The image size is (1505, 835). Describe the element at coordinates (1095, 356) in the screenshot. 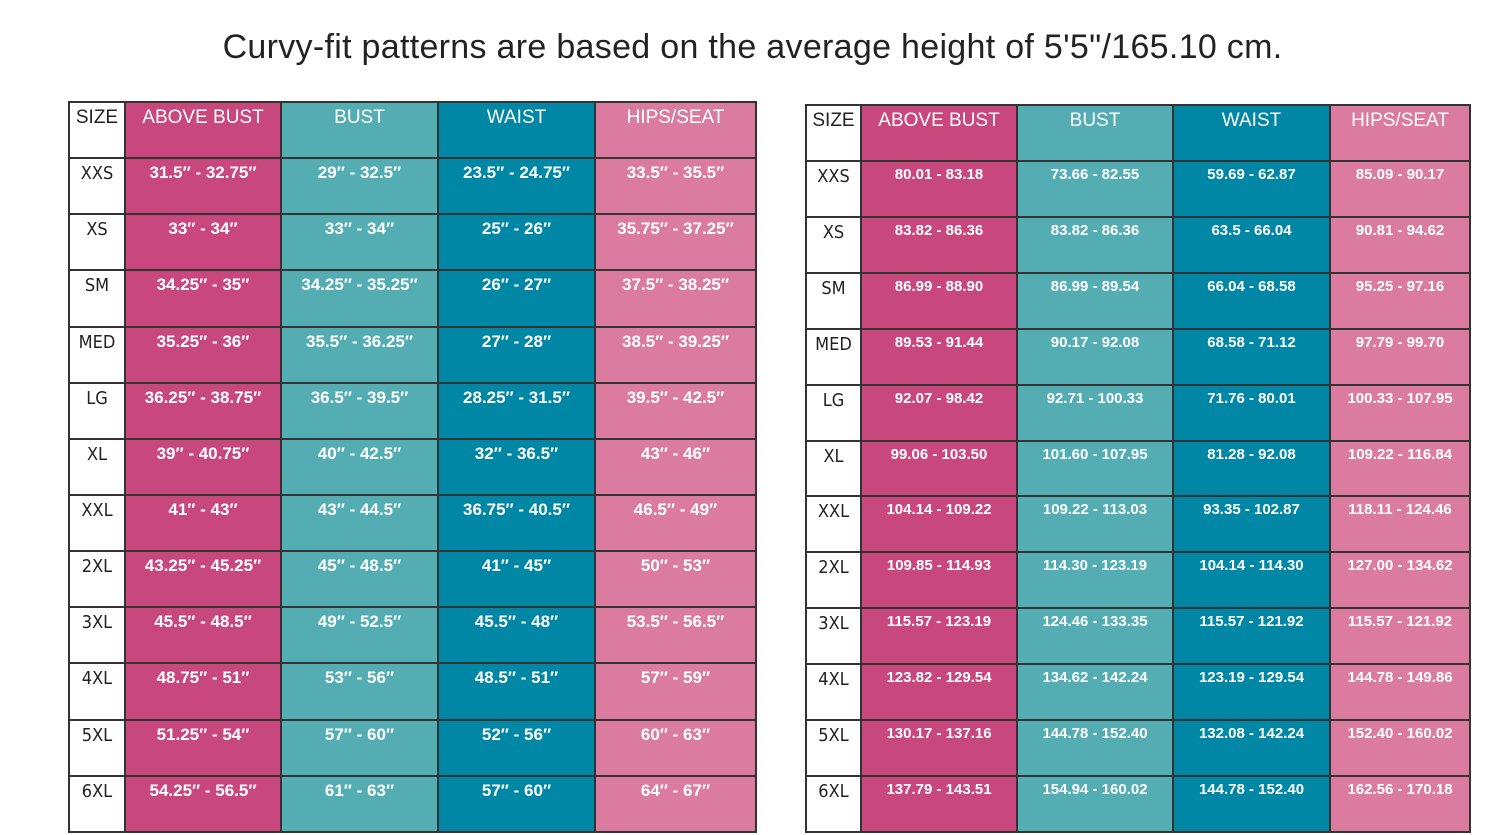

I see `cell-bust: 90.17 - 92.08` at that location.